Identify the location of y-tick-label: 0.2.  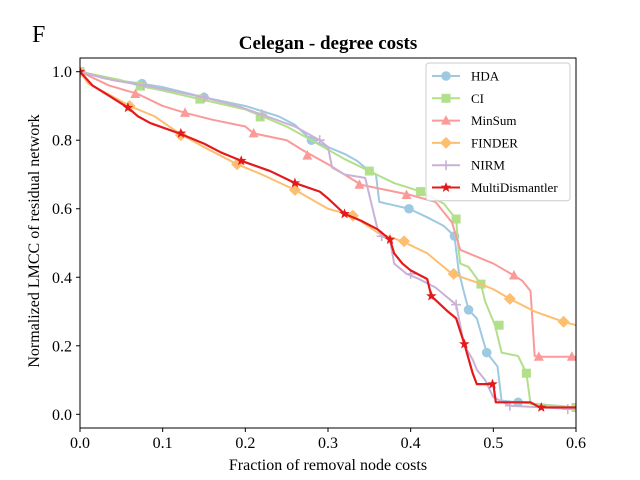
(62, 346).